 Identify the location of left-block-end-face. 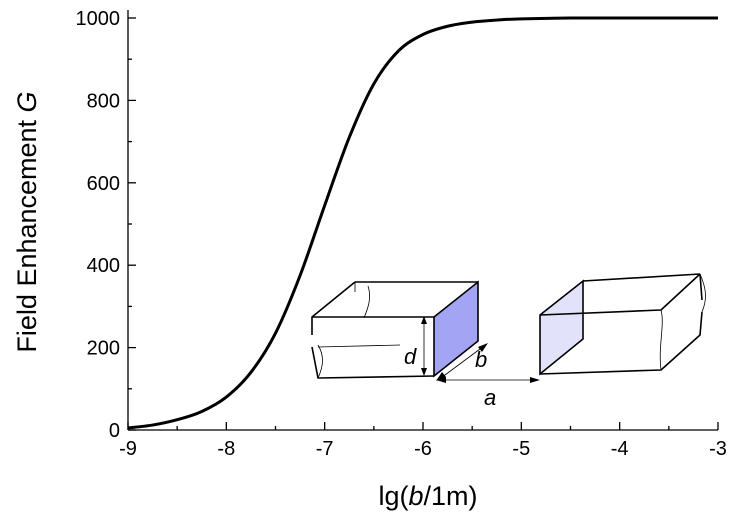
(456, 329).